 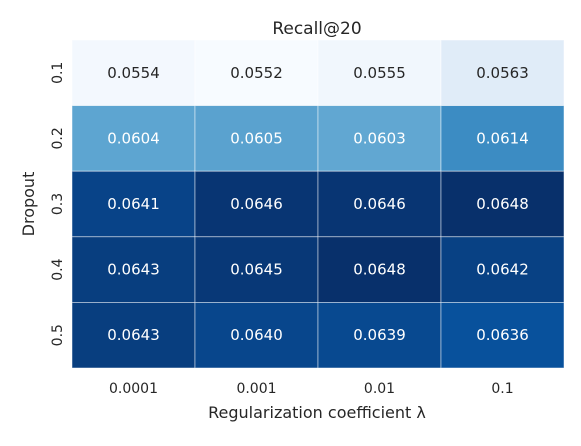 What do you see at coordinates (379, 138) in the screenshot?
I see `cell-value-label: 0.0603` at bounding box center [379, 138].